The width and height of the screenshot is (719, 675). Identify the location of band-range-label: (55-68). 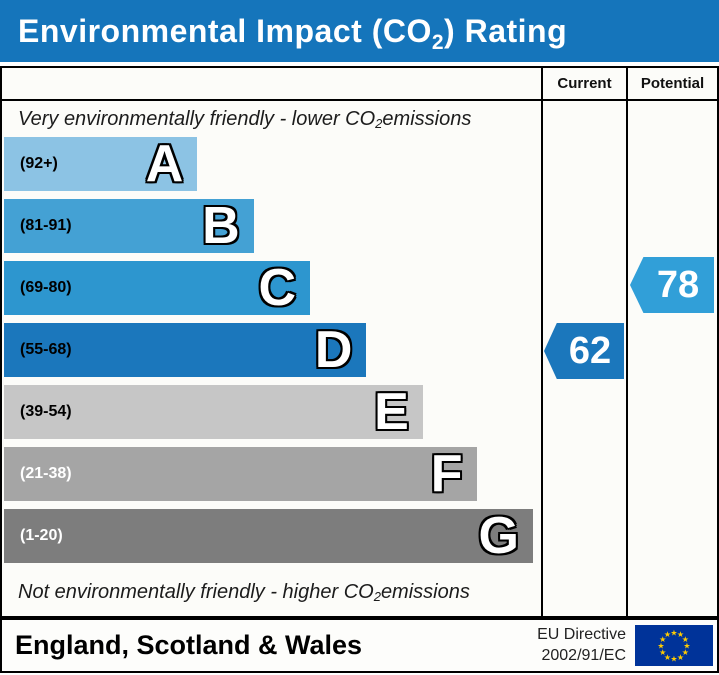
(46, 349).